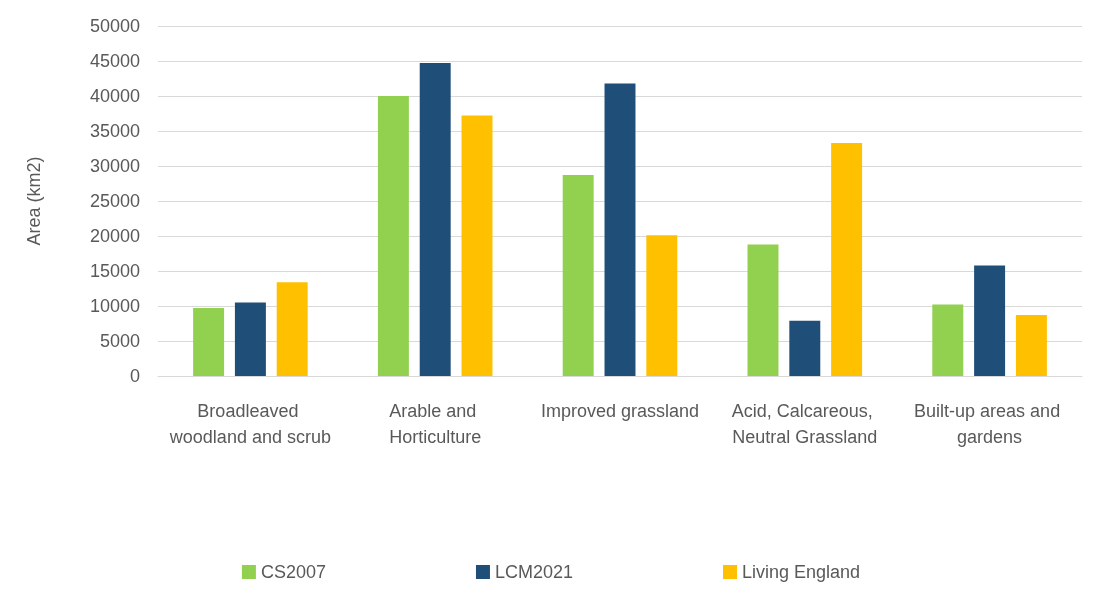 Image resolution: width=1102 pixels, height=602 pixels. I want to click on x-tick-label: Built-up areas and gardens, so click(990, 424).